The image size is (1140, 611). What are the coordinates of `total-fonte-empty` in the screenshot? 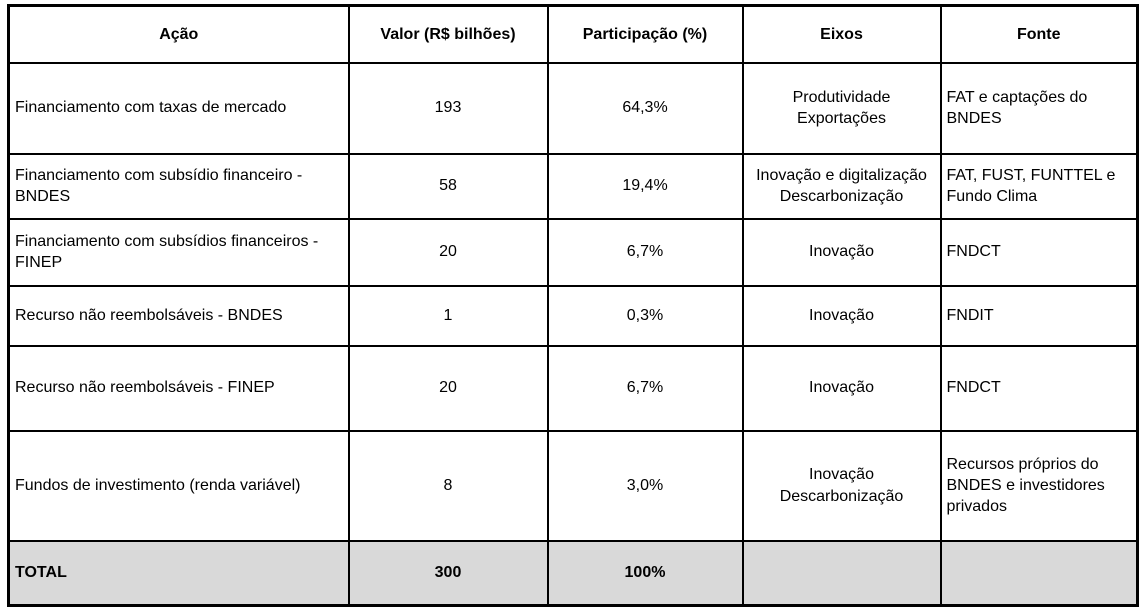 It's located at (1039, 573).